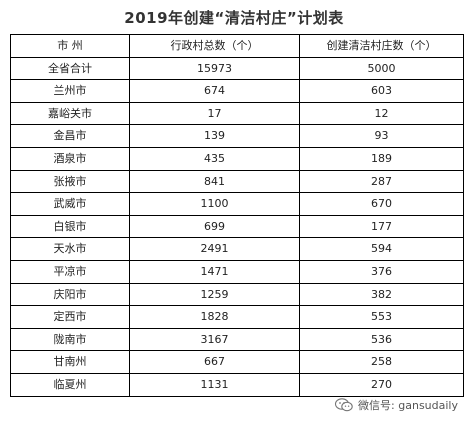 This screenshot has width=468, height=424. I want to click on cell-village-total: 841, so click(214, 181).